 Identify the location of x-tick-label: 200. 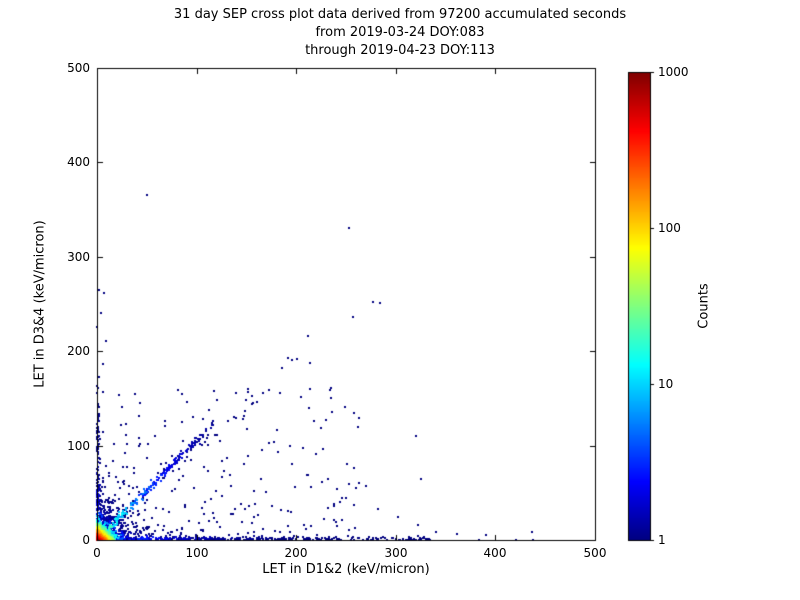
(296, 553).